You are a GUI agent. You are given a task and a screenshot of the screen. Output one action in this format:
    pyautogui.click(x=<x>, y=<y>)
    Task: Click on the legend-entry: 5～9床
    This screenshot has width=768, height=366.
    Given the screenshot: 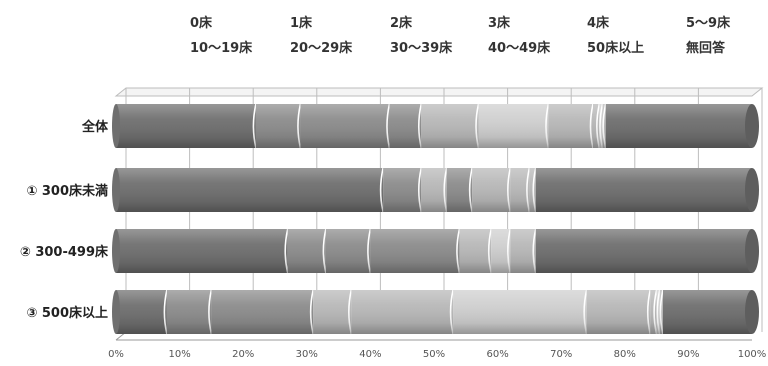 What is the action you would take?
    pyautogui.click(x=708, y=23)
    